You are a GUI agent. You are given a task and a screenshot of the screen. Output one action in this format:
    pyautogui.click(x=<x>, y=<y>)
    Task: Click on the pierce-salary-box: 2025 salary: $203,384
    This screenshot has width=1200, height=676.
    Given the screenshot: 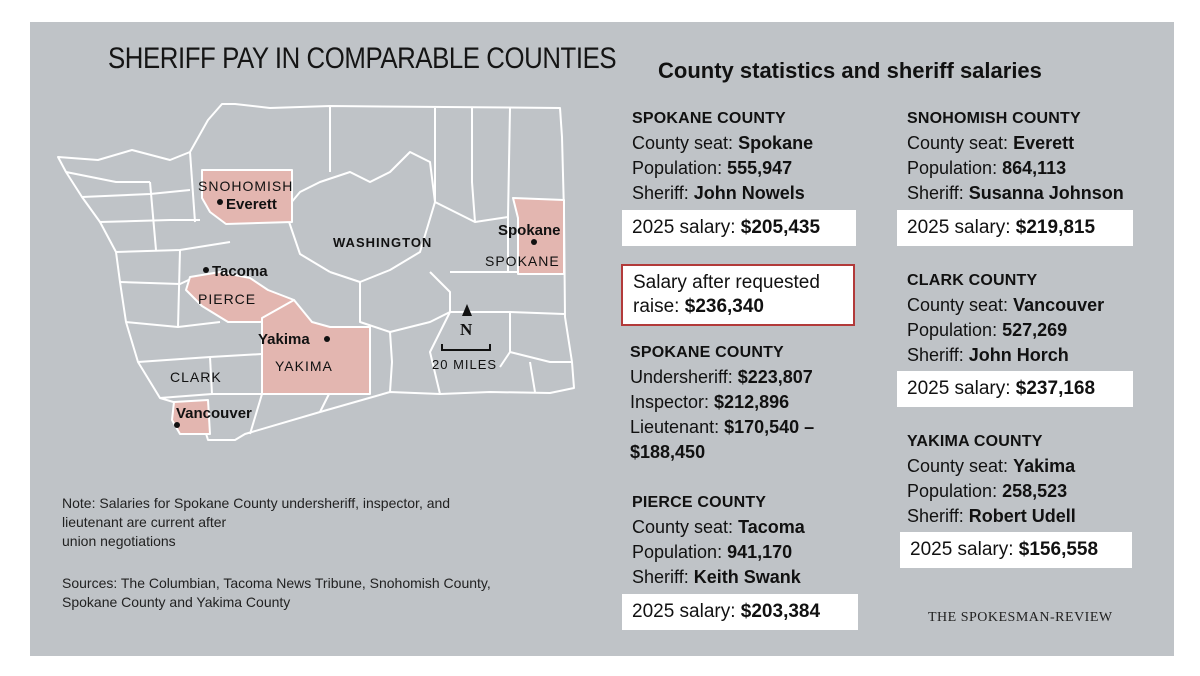 What is the action you would take?
    pyautogui.click(x=740, y=612)
    